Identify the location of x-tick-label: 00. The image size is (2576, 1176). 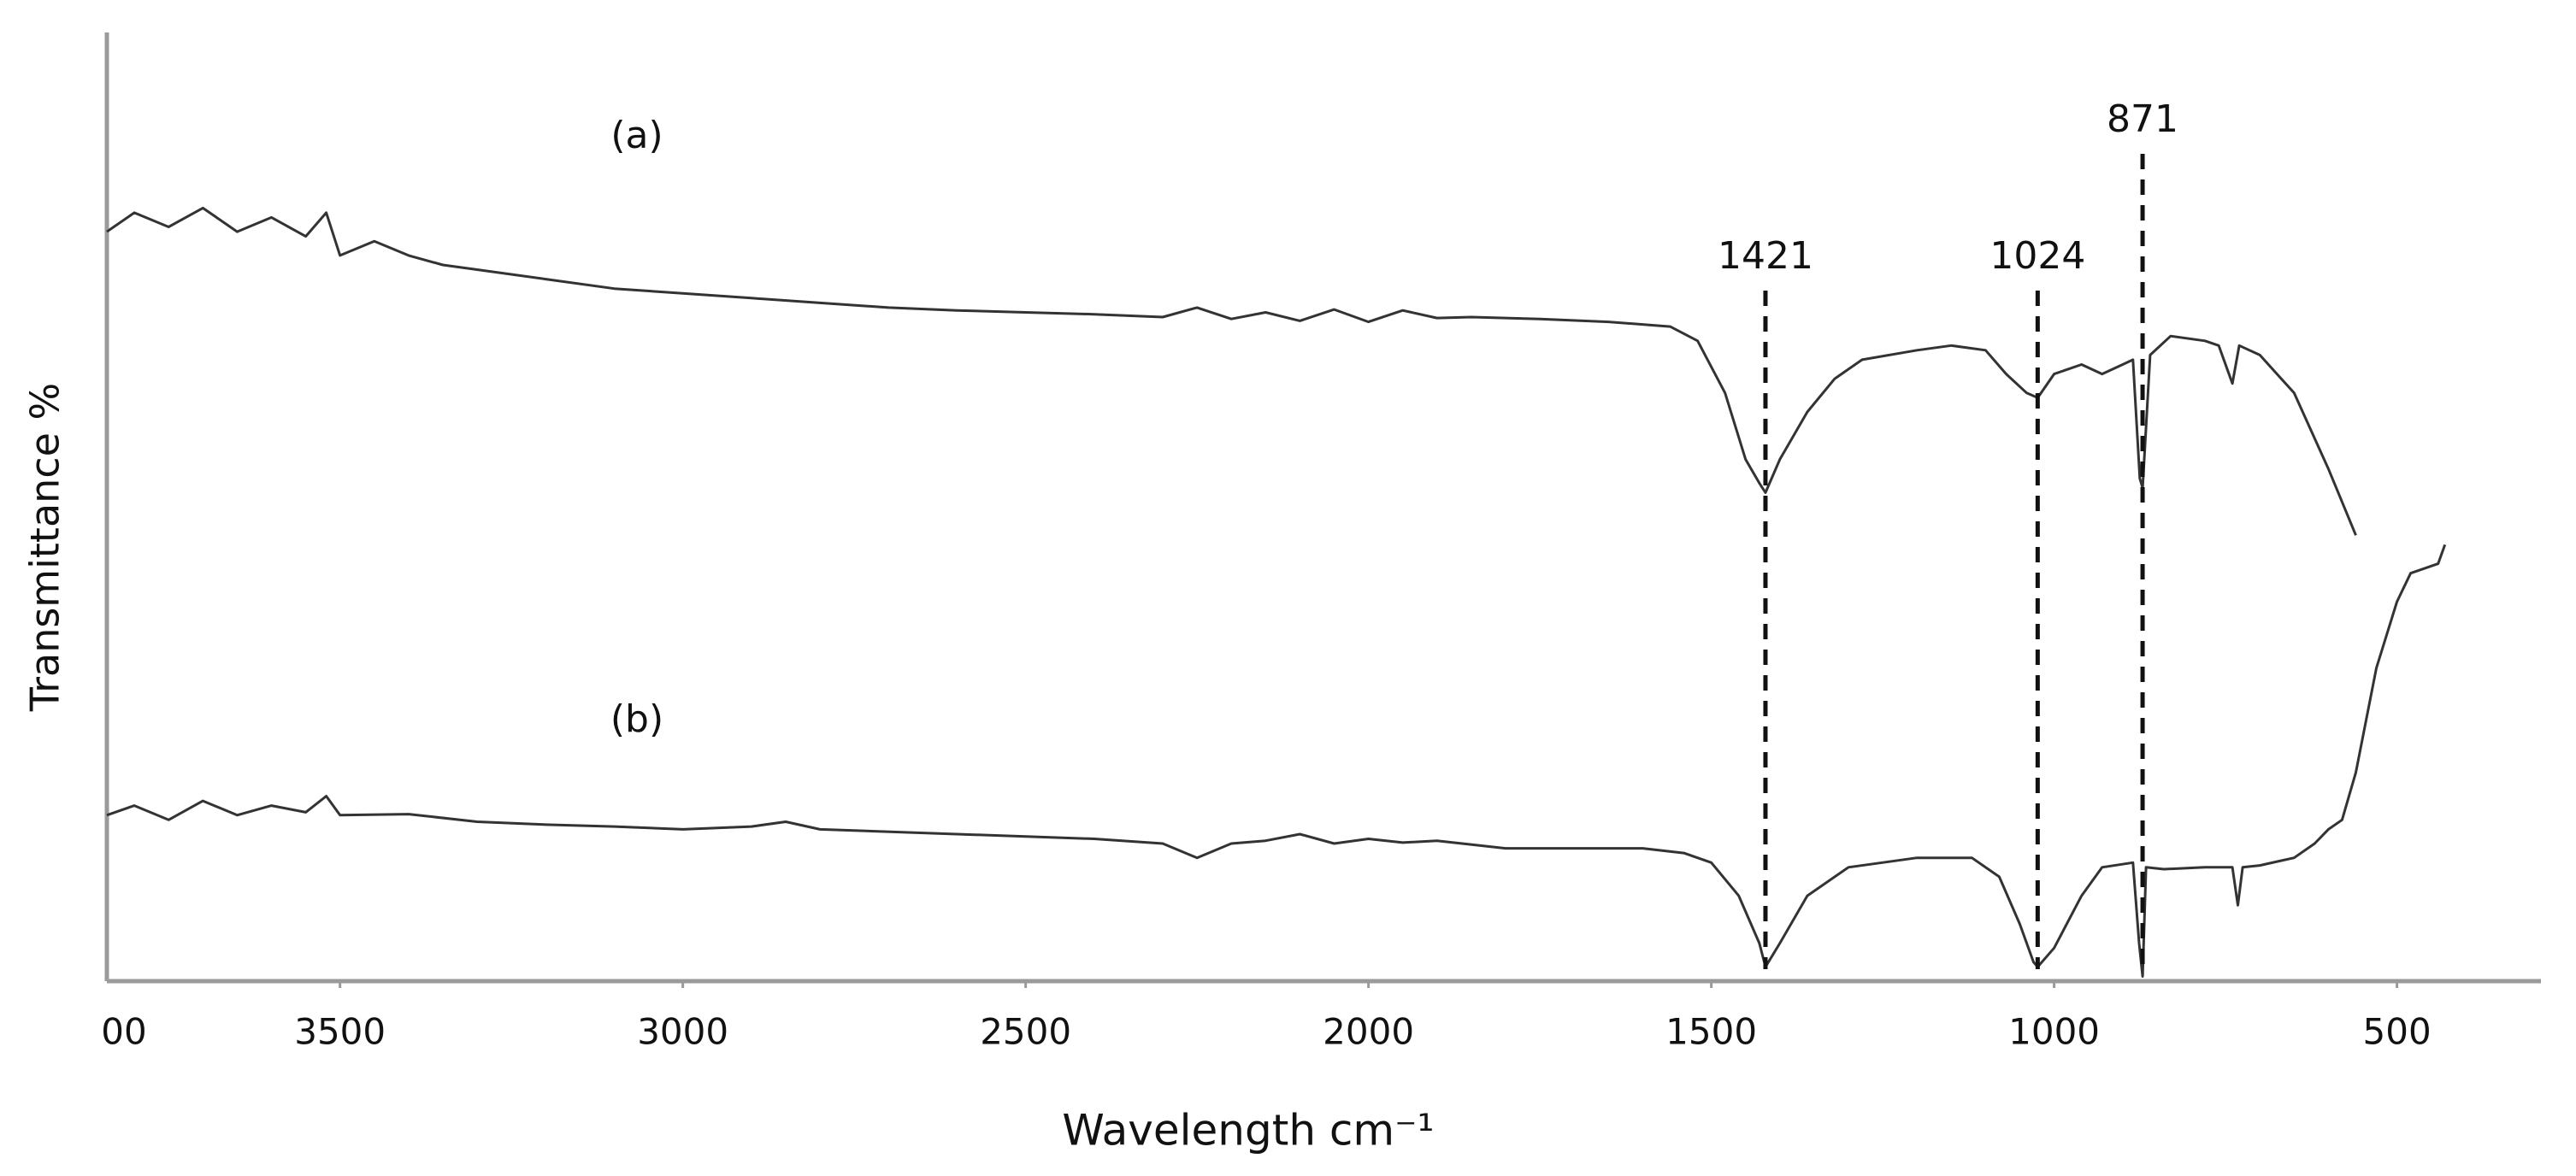
(123, 1032).